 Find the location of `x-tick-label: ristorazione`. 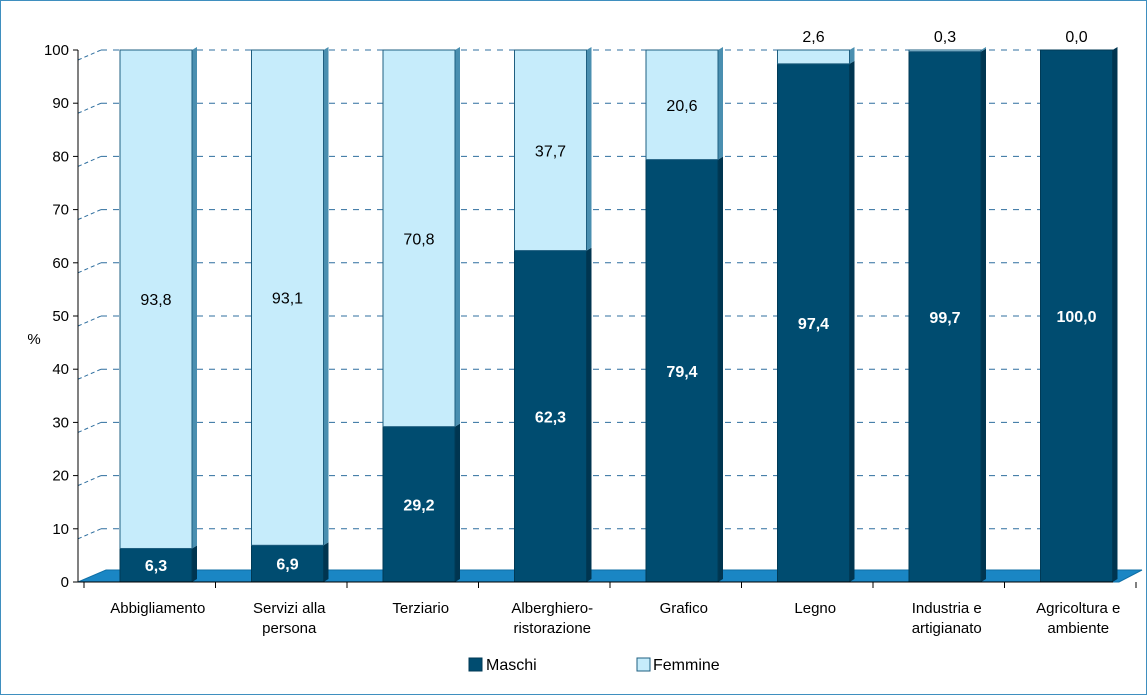

x-tick-label: ristorazione is located at coordinates (552, 628).